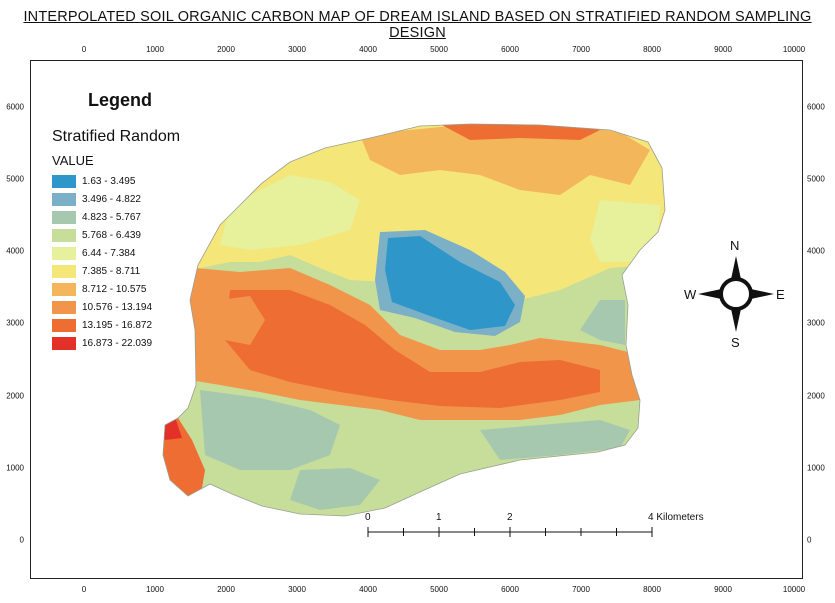 This screenshot has height=603, width=835. I want to click on y-tick-left: 2000, so click(15, 396).